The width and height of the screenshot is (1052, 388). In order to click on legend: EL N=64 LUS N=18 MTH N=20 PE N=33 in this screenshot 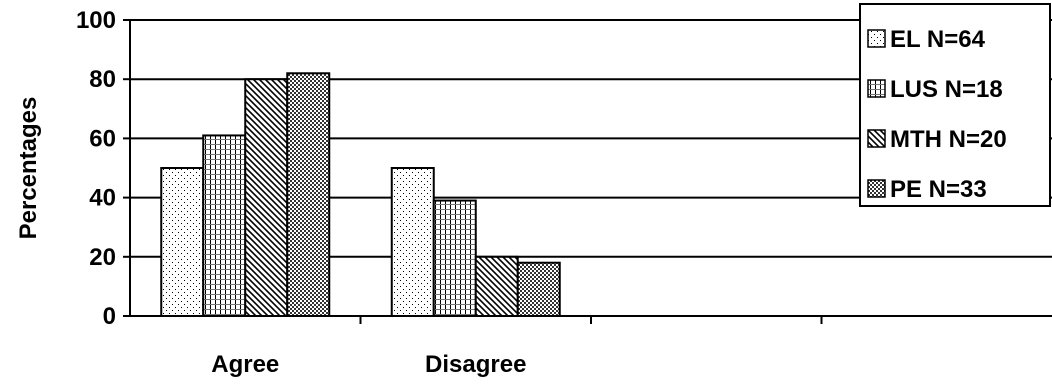, I will do `click(955, 105)`.